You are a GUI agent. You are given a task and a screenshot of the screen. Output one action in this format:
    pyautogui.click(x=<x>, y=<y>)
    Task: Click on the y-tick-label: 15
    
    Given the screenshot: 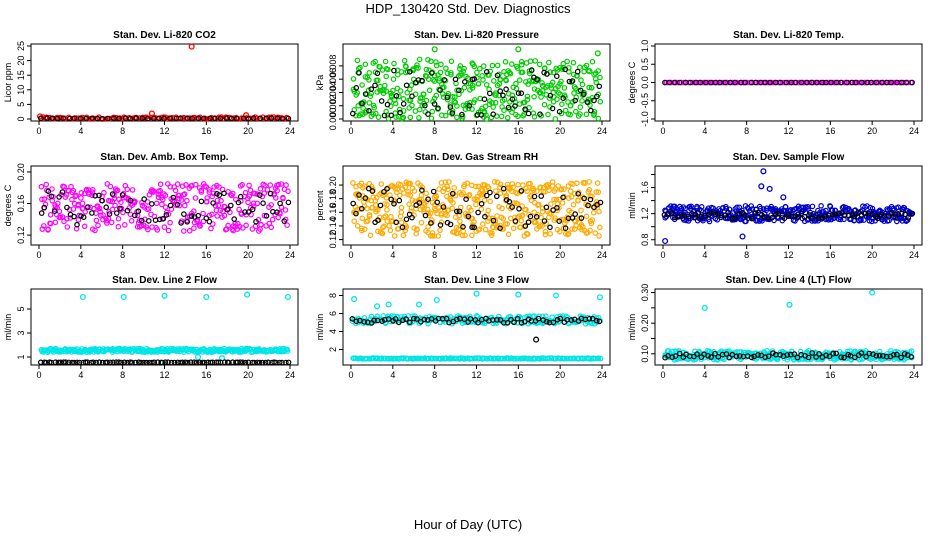 What is the action you would take?
    pyautogui.click(x=21, y=75)
    